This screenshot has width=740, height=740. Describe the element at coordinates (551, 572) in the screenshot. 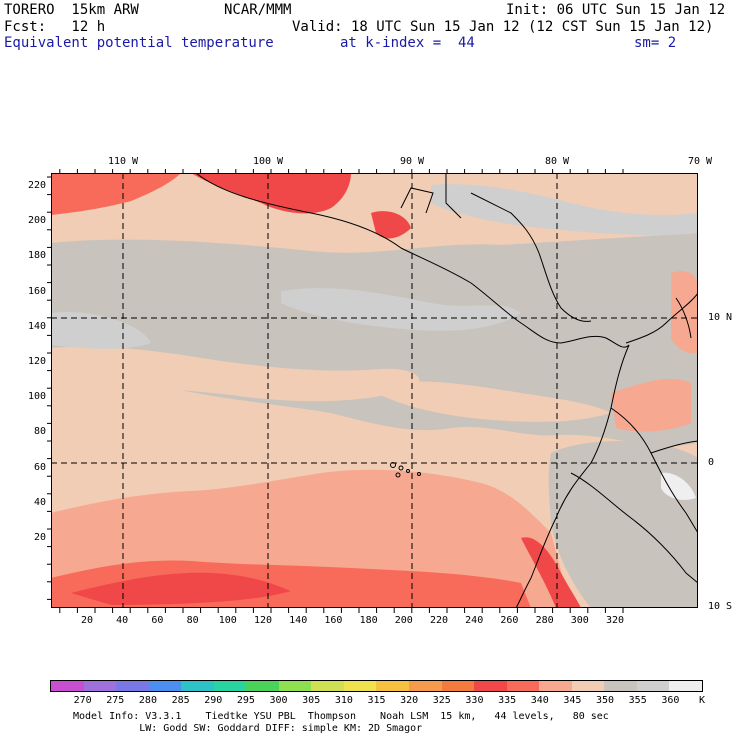

I see `field-warm-peru` at that location.